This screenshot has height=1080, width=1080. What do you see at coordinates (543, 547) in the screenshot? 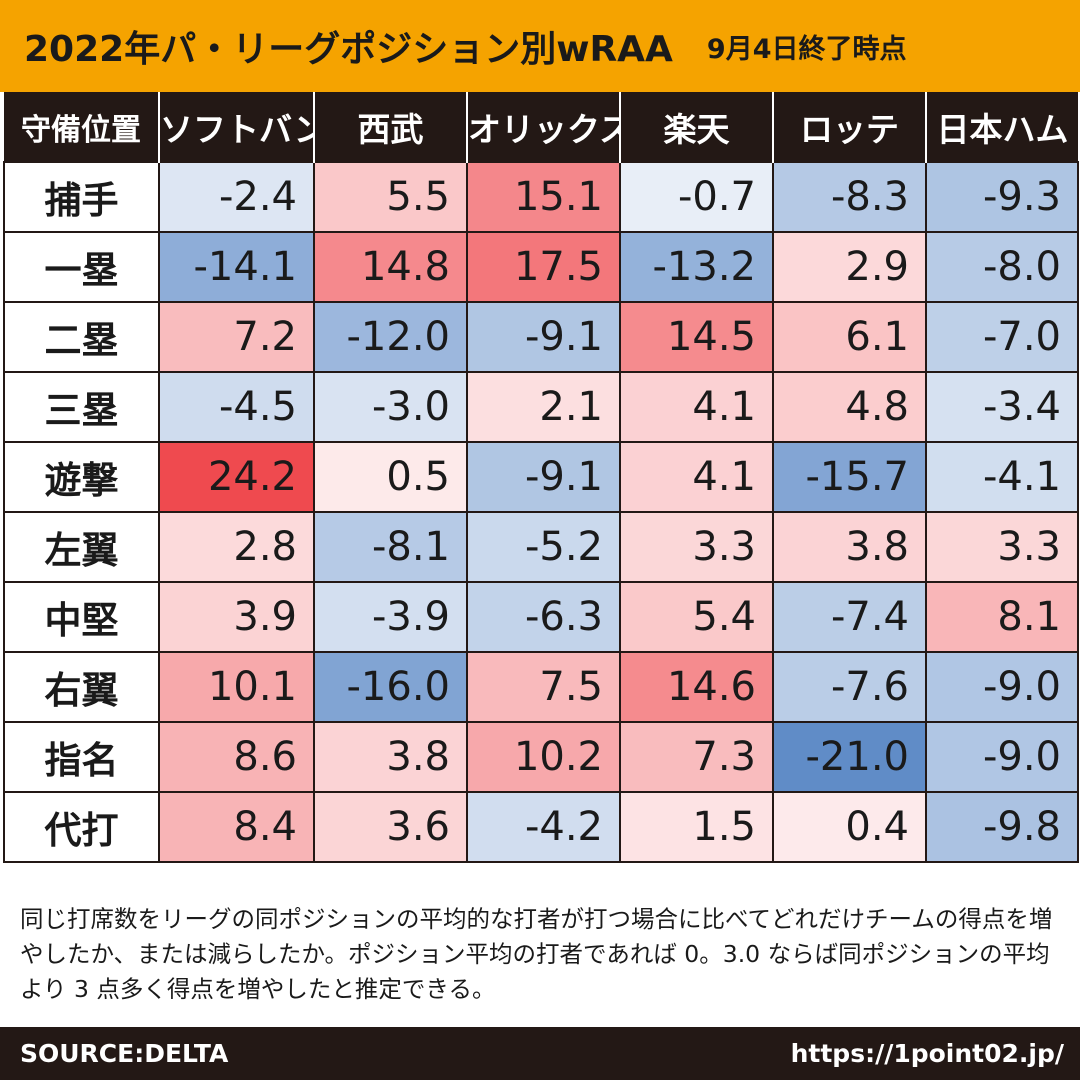
I see `wraa-cell: -5.2` at bounding box center [543, 547].